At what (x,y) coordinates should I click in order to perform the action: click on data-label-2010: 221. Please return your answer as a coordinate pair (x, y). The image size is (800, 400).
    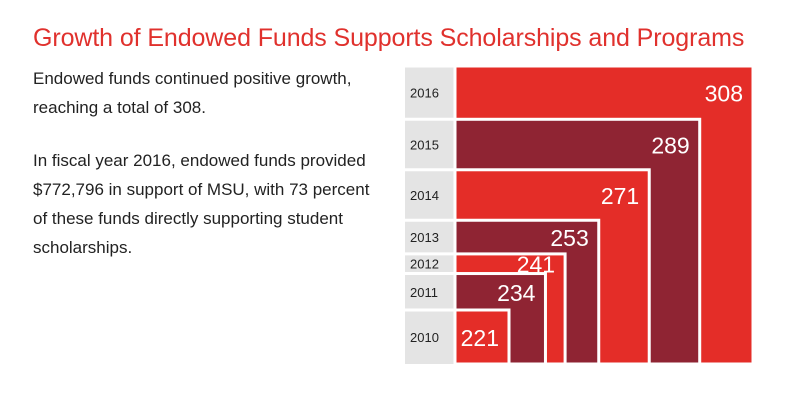
    Looking at the image, I should click on (480, 338).